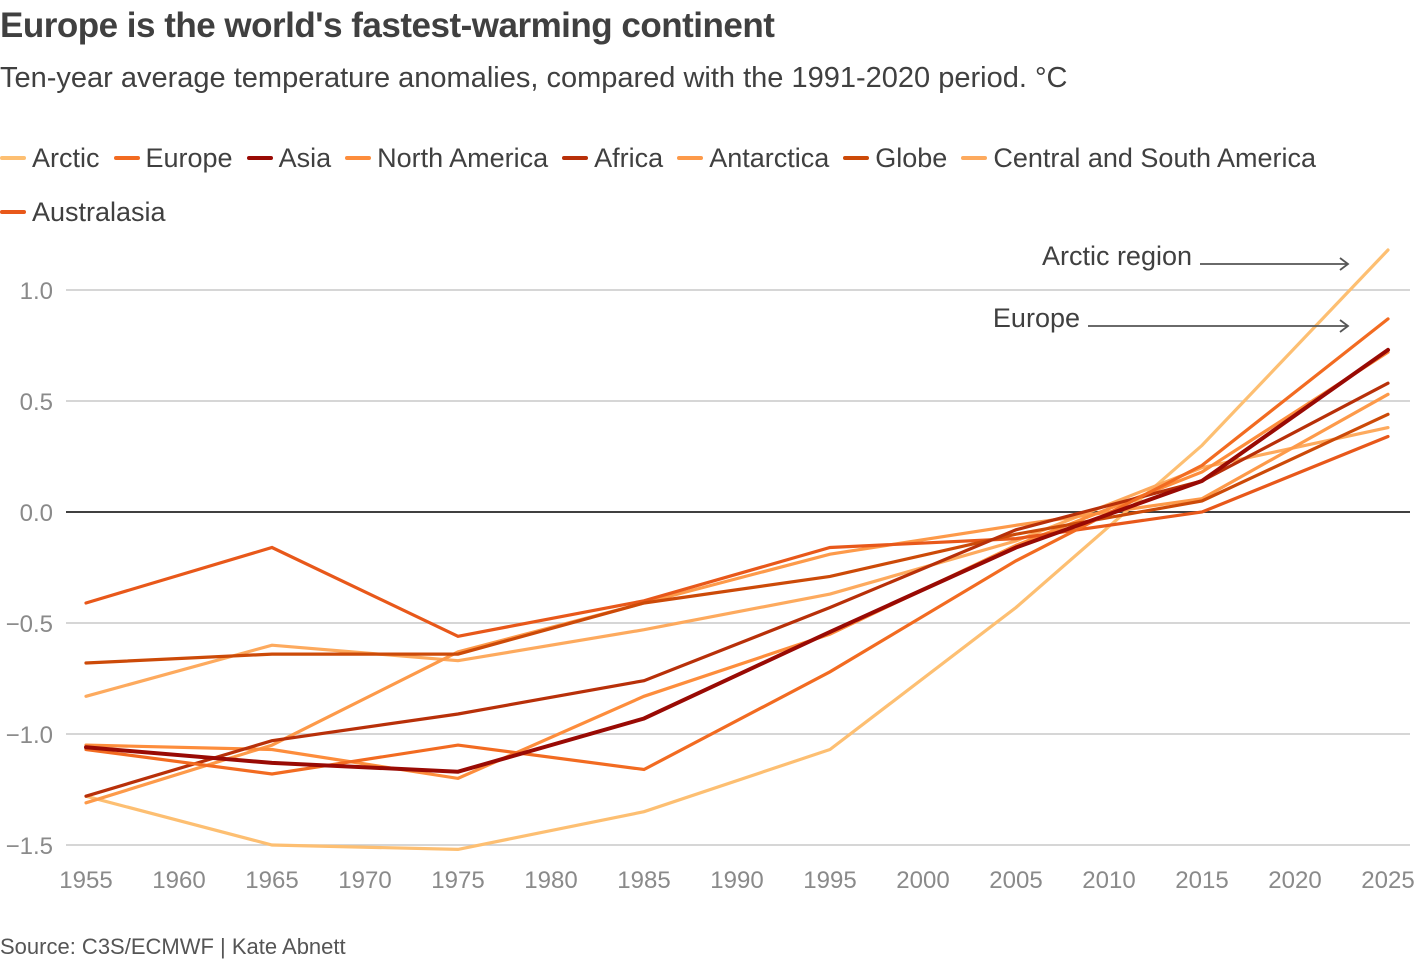  I want to click on x-tick-label: 2010, so click(1108, 880).